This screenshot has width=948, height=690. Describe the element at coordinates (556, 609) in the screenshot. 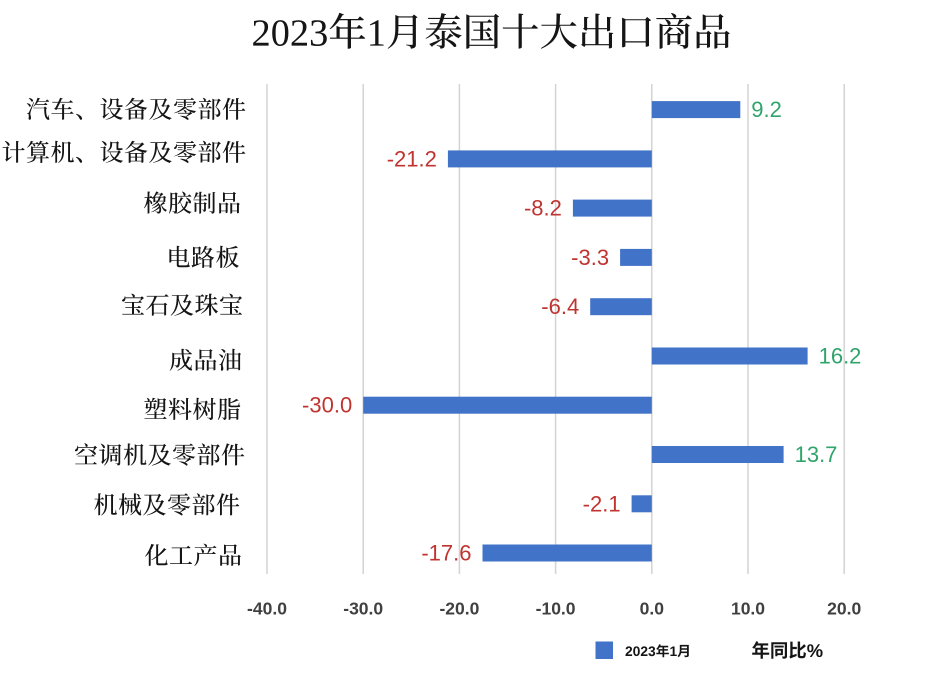

I see `svg-text: -10.0` at that location.